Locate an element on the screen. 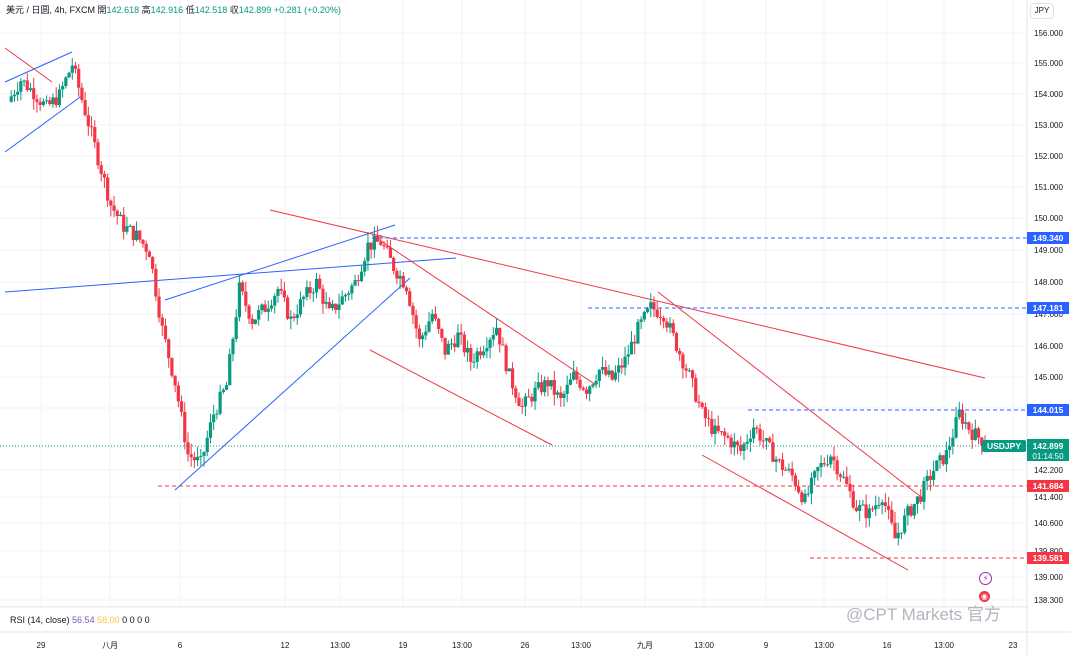  level-tag-value: 144.015 is located at coordinates (1048, 410).